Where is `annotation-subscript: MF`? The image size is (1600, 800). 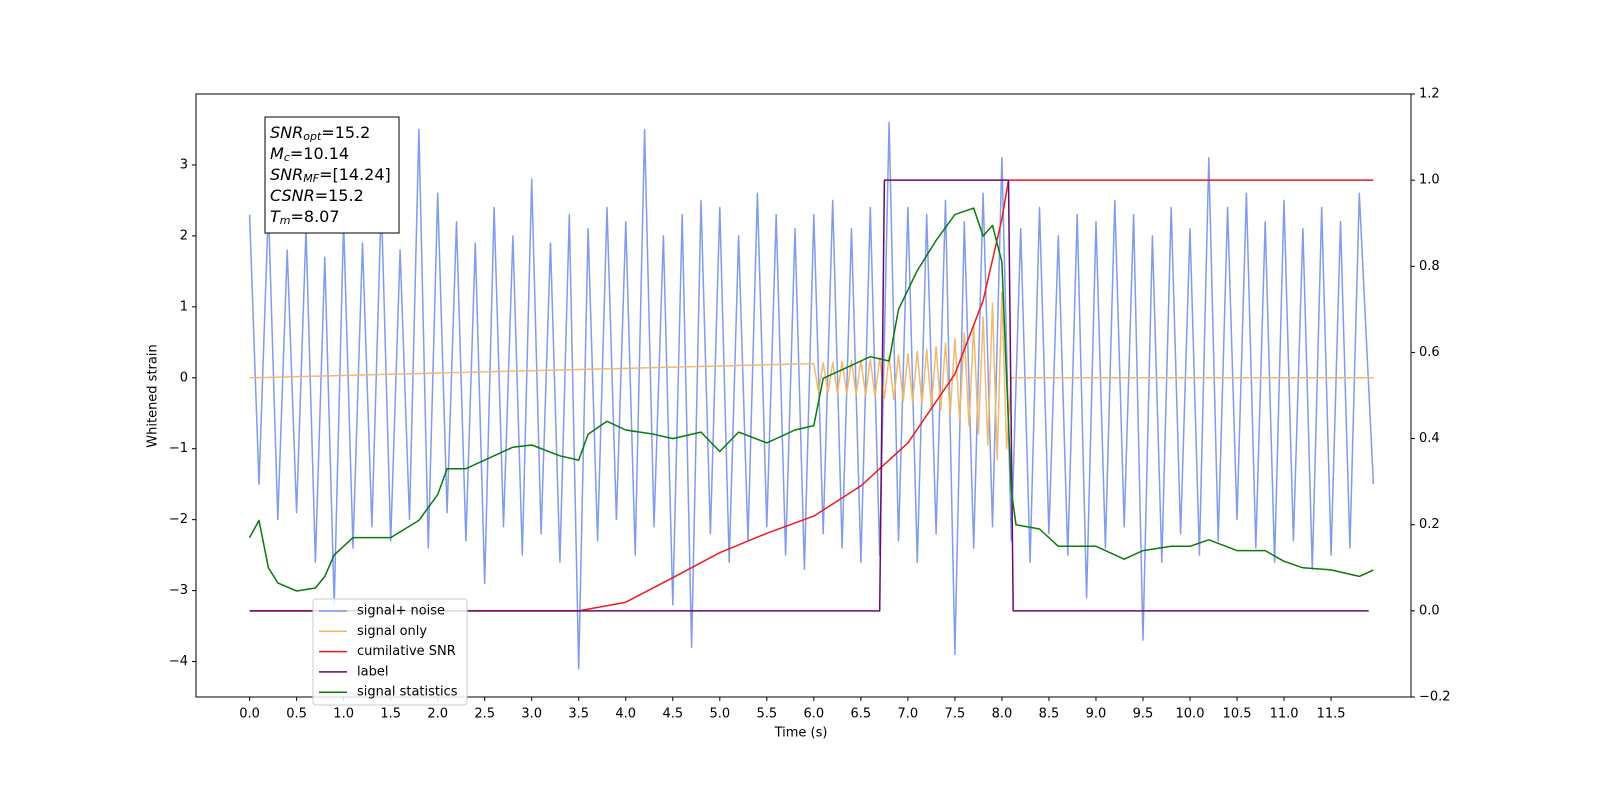 annotation-subscript: MF is located at coordinates (311, 178).